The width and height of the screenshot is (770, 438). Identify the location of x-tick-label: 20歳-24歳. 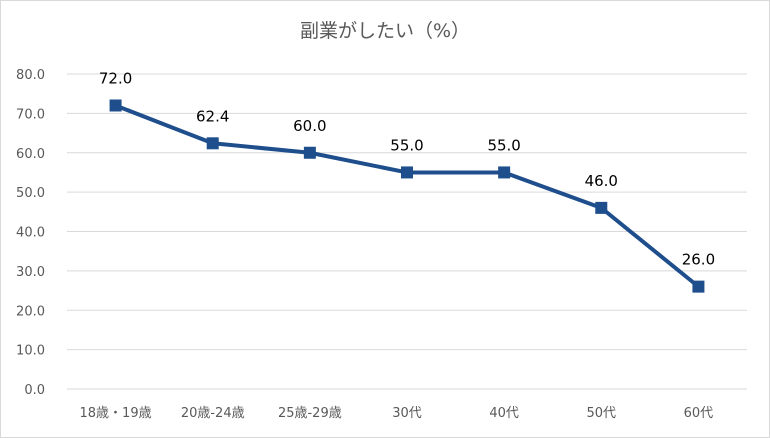
(213, 413).